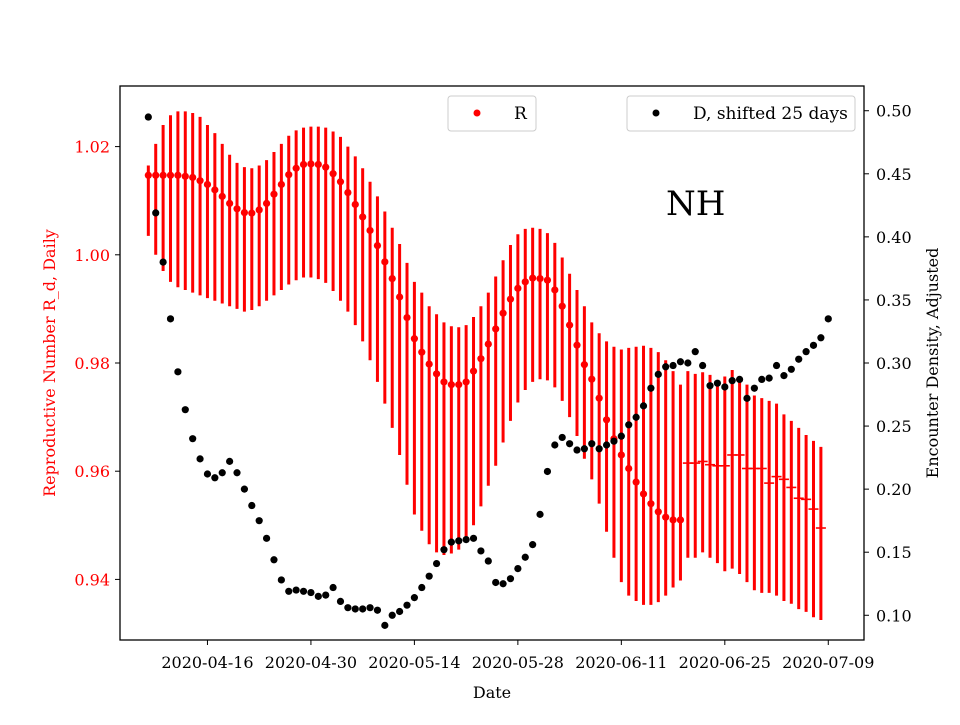 This screenshot has height=725, width=960. Describe the element at coordinates (656, 113) in the screenshot. I see `legend-d-marker` at that location.